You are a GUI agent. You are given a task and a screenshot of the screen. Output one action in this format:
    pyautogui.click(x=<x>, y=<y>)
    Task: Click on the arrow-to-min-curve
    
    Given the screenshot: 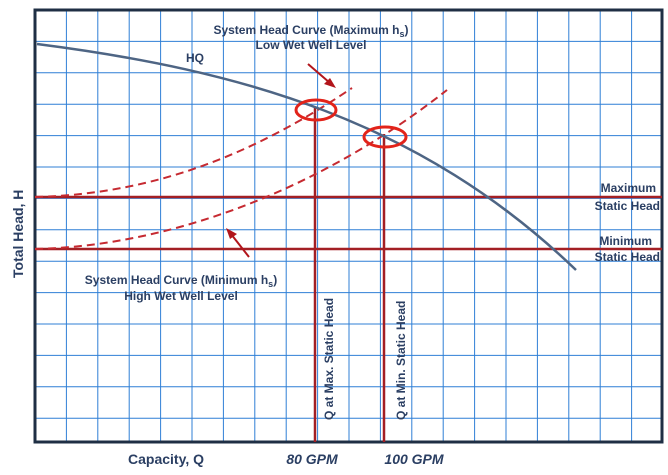 What is the action you would take?
    pyautogui.click(x=238, y=243)
    